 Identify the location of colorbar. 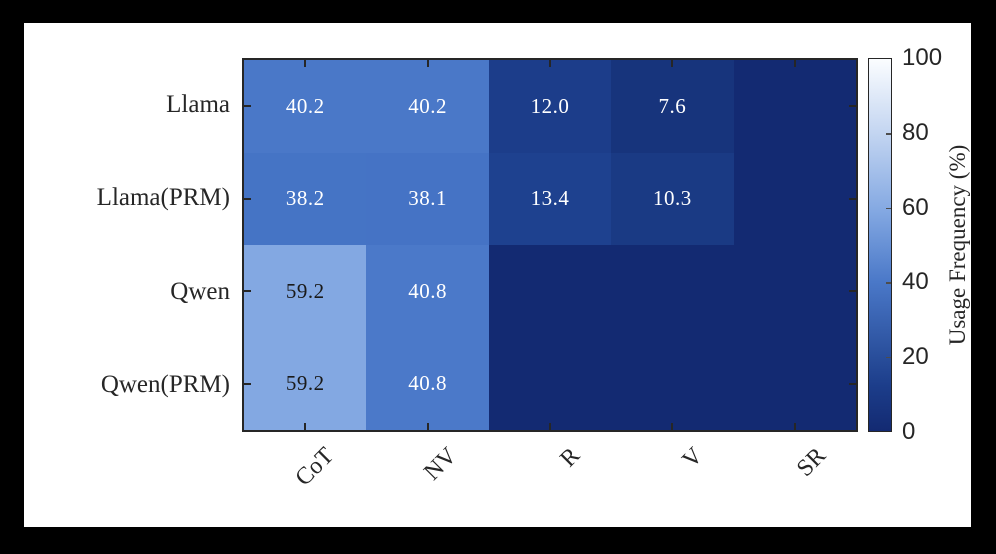
(880, 245).